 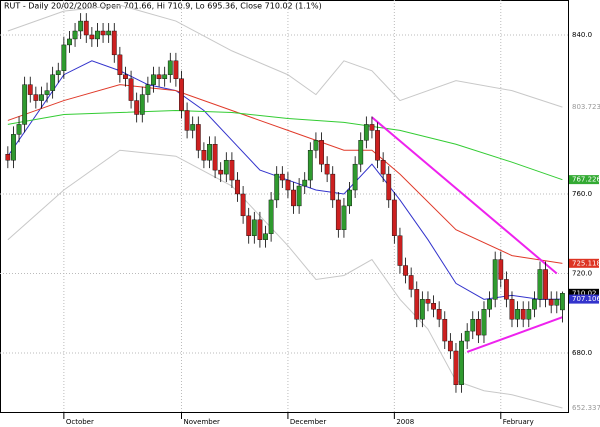 What do you see at coordinates (201, 422) in the screenshot?
I see `x-tick-label: November` at bounding box center [201, 422].